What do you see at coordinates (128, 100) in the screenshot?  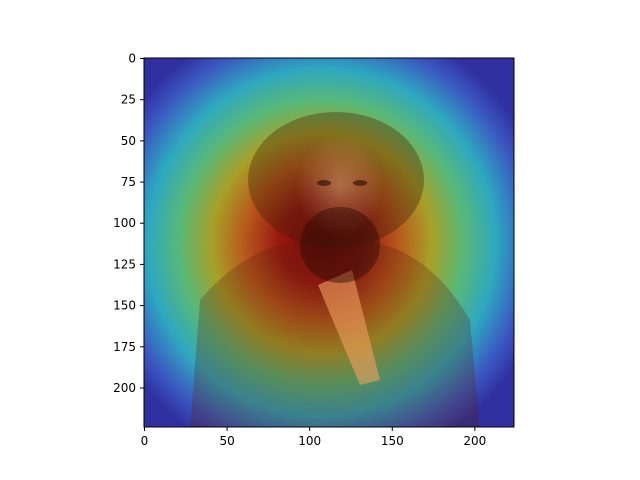 I see `y-tick-label: 25` at bounding box center [128, 100].